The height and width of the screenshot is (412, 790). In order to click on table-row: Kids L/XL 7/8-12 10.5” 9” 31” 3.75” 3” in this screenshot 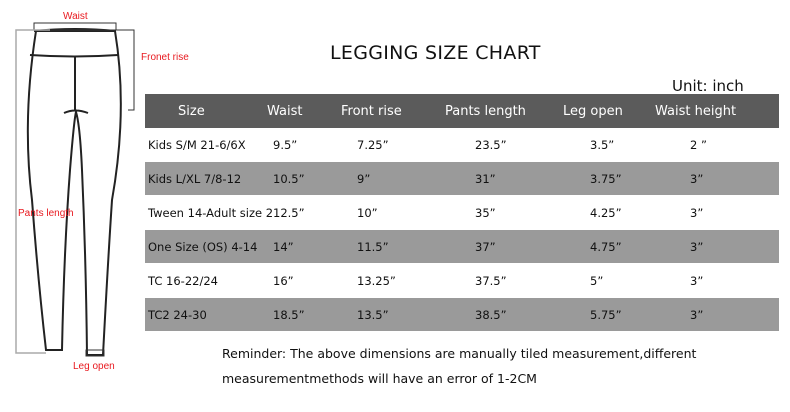, I will do `click(462, 178)`.